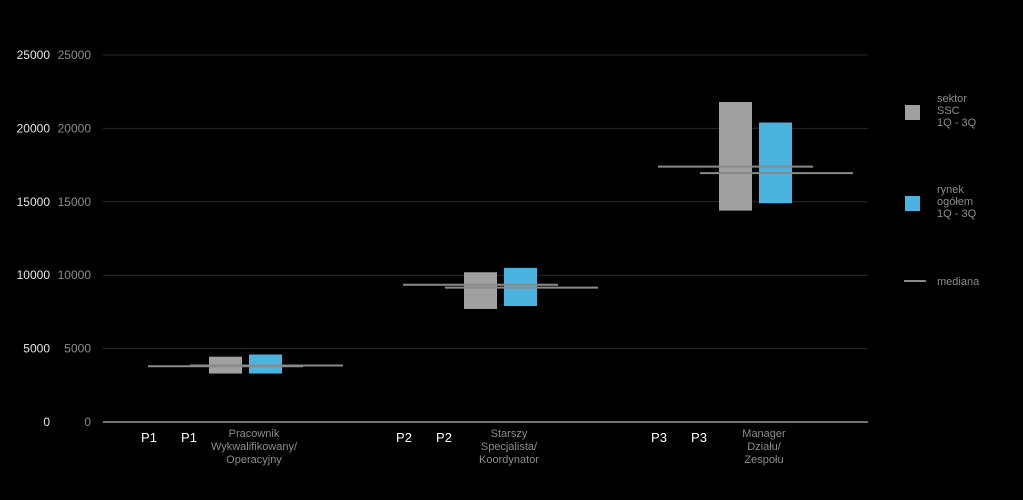 This screenshot has width=1023, height=500. Describe the element at coordinates (955, 202) in the screenshot. I see `legend-label: ogółem` at that location.